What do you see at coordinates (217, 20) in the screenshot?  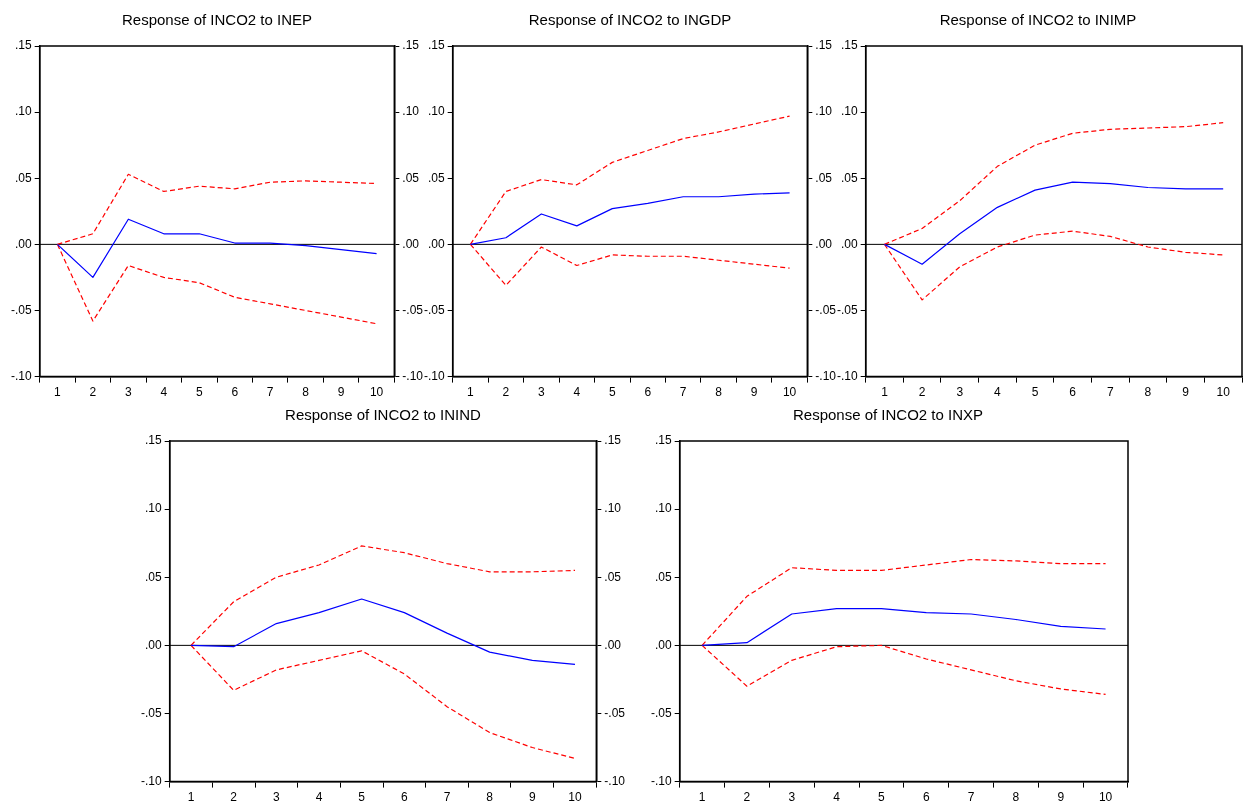 I see `chart-title: Response of INCO2 to INEP` at bounding box center [217, 20].